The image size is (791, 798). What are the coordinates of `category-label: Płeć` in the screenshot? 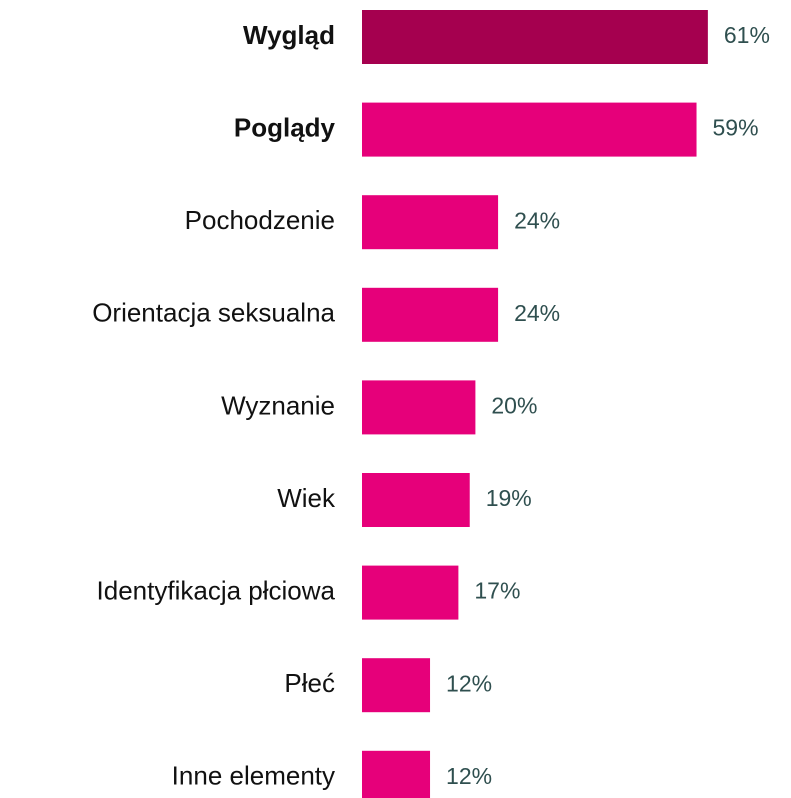 It's located at (309, 683).